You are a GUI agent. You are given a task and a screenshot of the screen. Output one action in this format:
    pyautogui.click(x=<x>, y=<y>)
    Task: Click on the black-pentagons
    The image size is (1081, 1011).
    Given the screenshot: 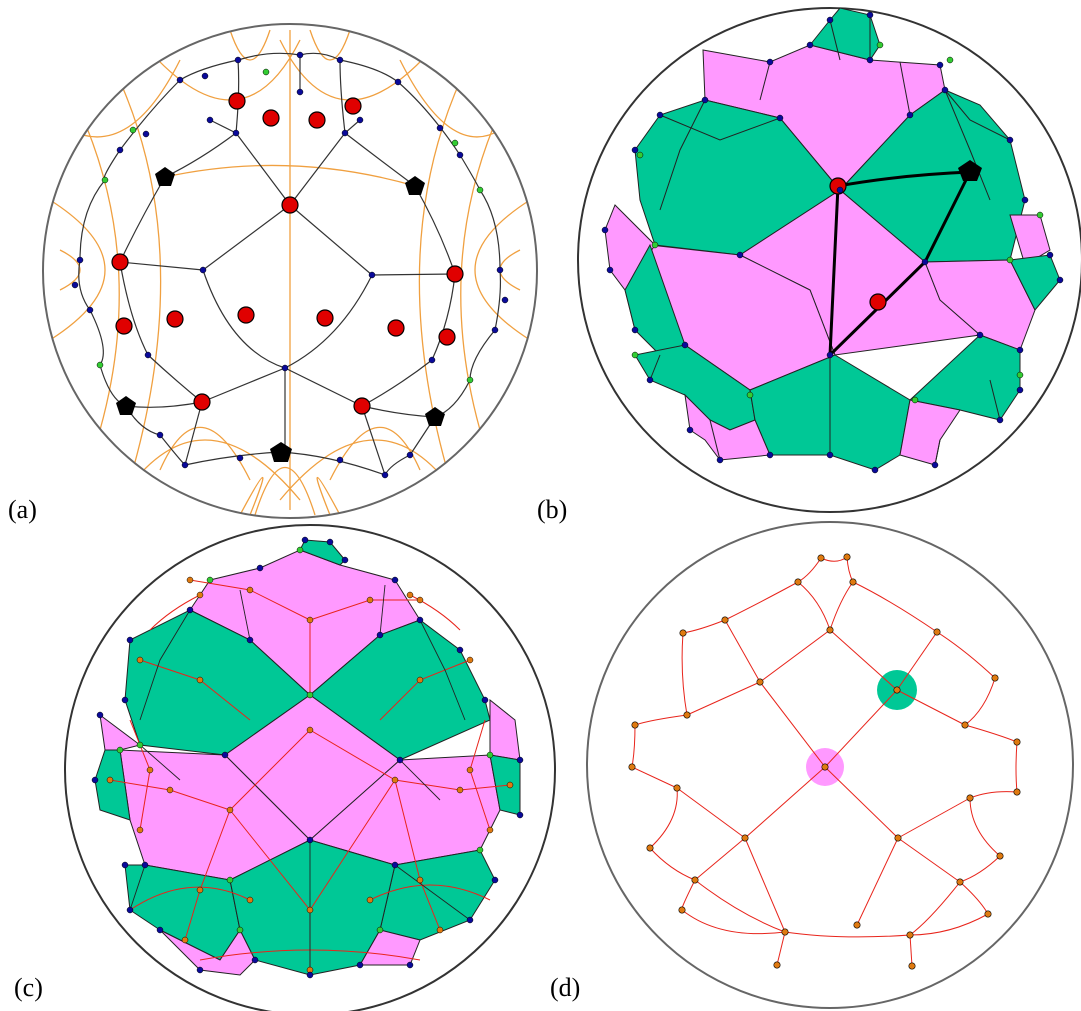 What is the action you would take?
    pyautogui.click(x=280, y=314)
    